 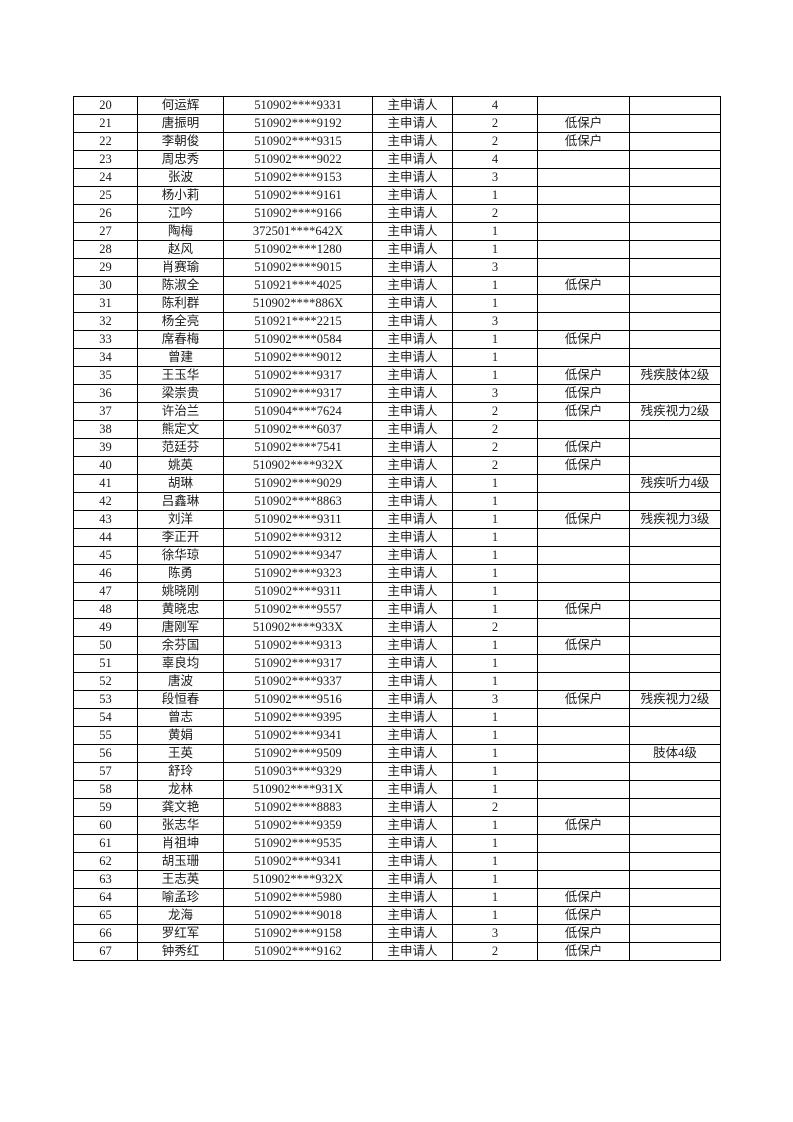 I want to click on table-row: 52 唐波 510902****9337 主申请人 1, so click(x=397, y=681).